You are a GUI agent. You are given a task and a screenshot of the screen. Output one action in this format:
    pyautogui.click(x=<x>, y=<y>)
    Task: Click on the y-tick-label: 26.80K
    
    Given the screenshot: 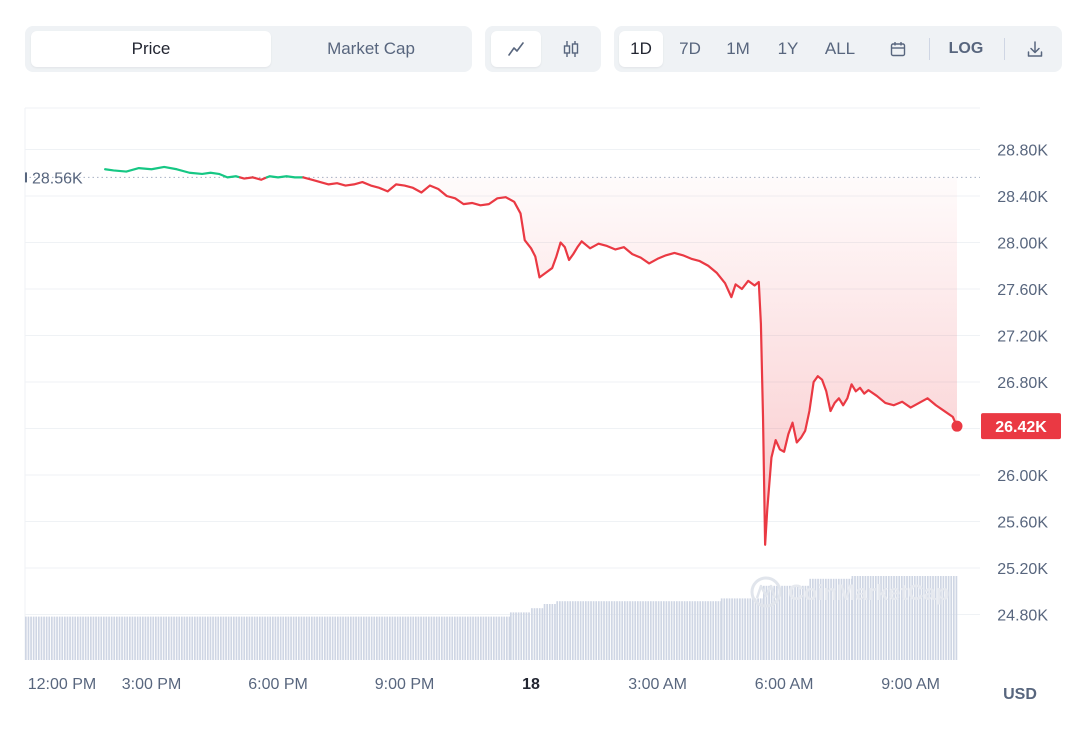 What is the action you would take?
    pyautogui.click(x=1022, y=383)
    